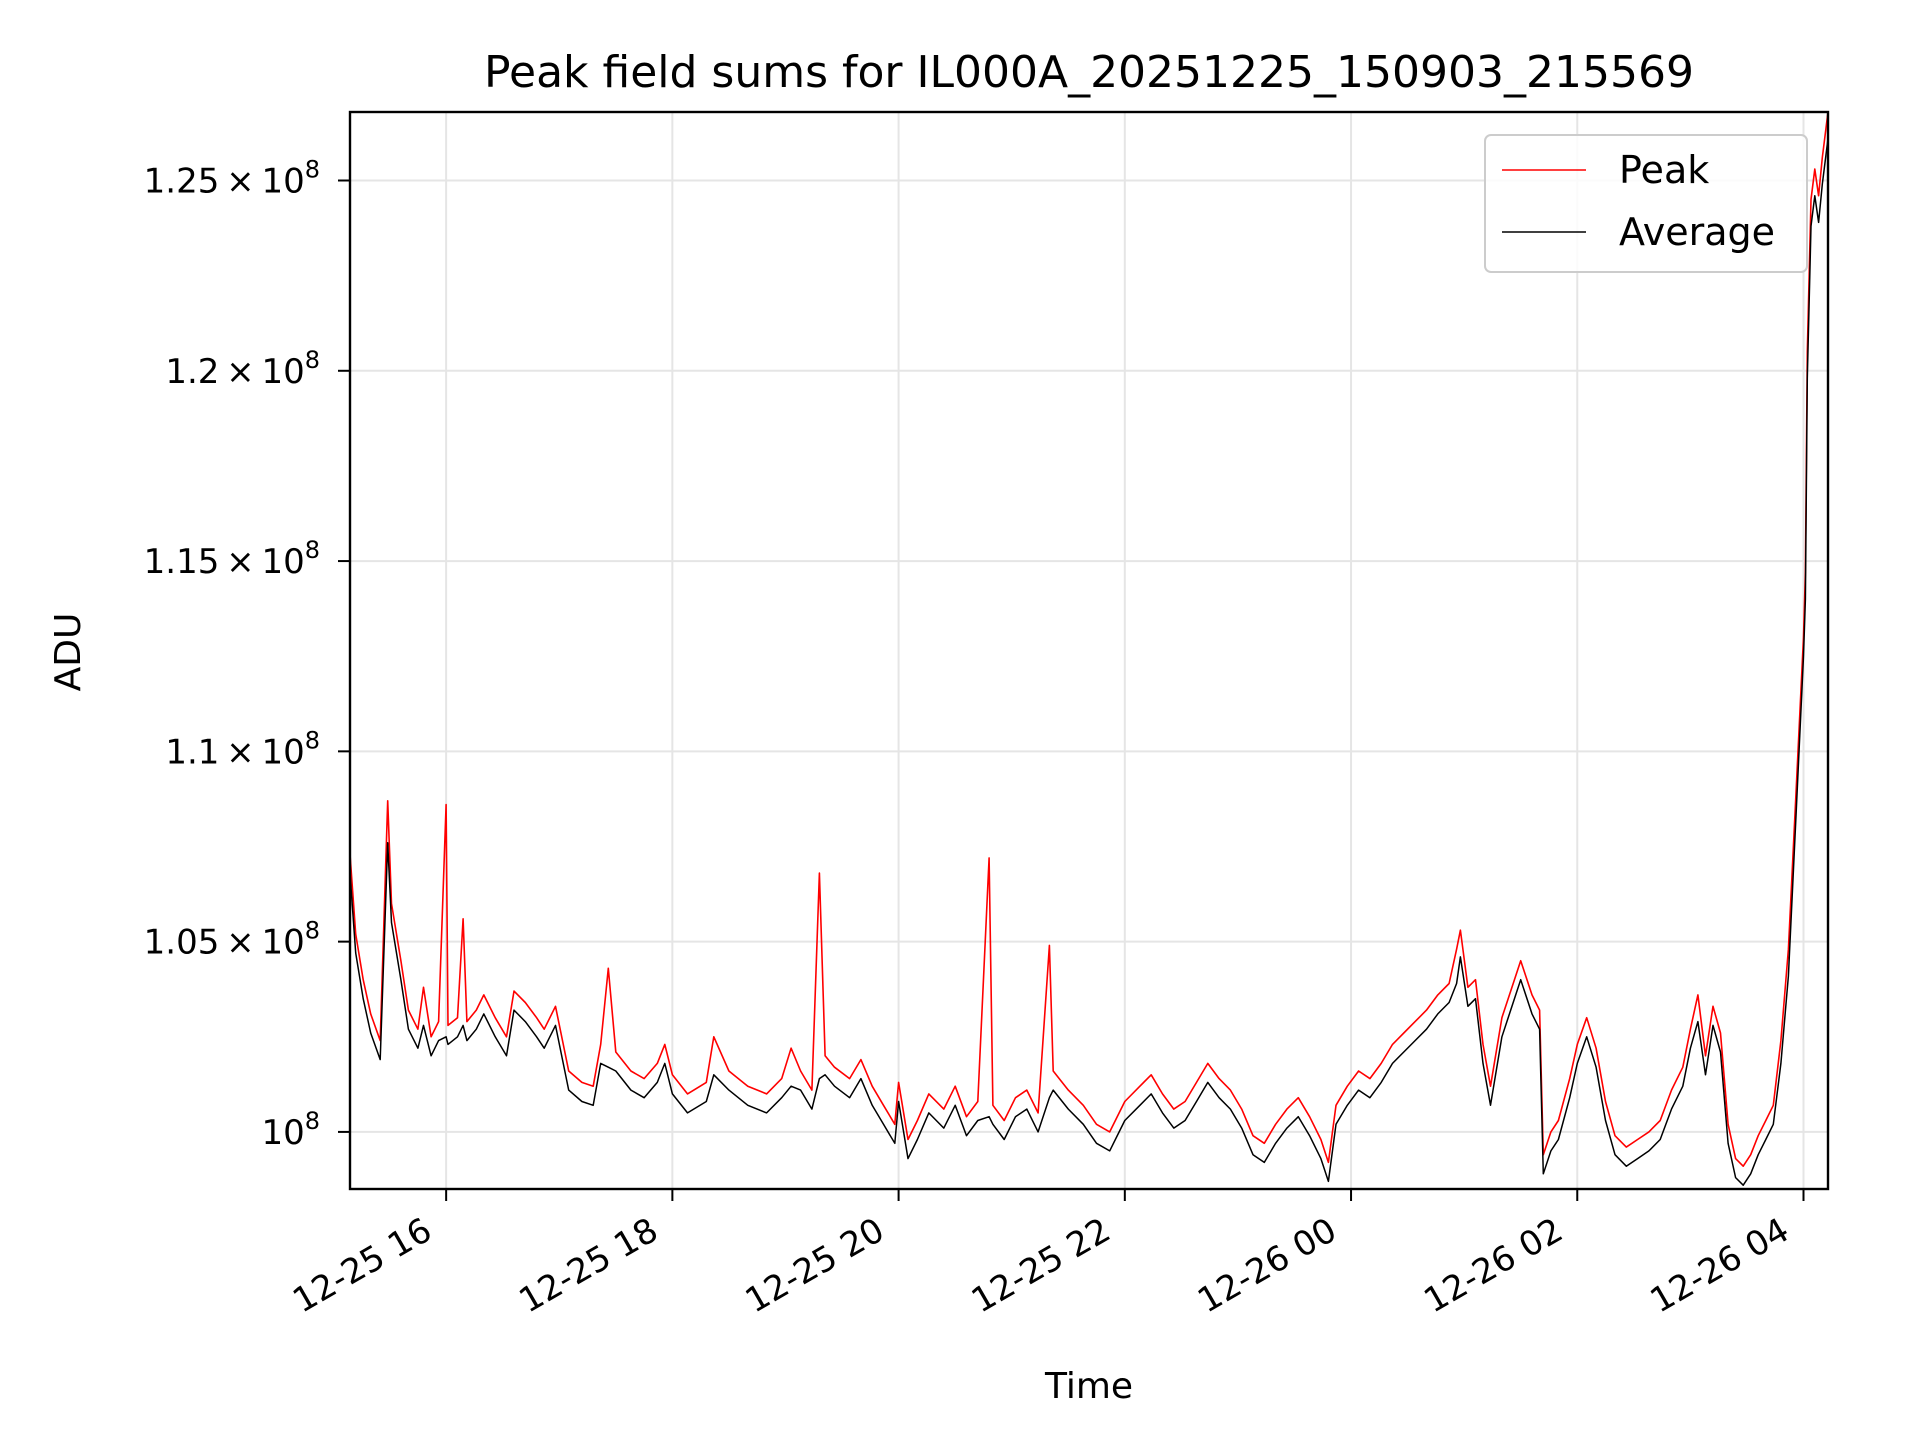 The width and height of the screenshot is (1920, 1440). What do you see at coordinates (1664, 170) in the screenshot?
I see `legend-label-peak: Peak` at bounding box center [1664, 170].